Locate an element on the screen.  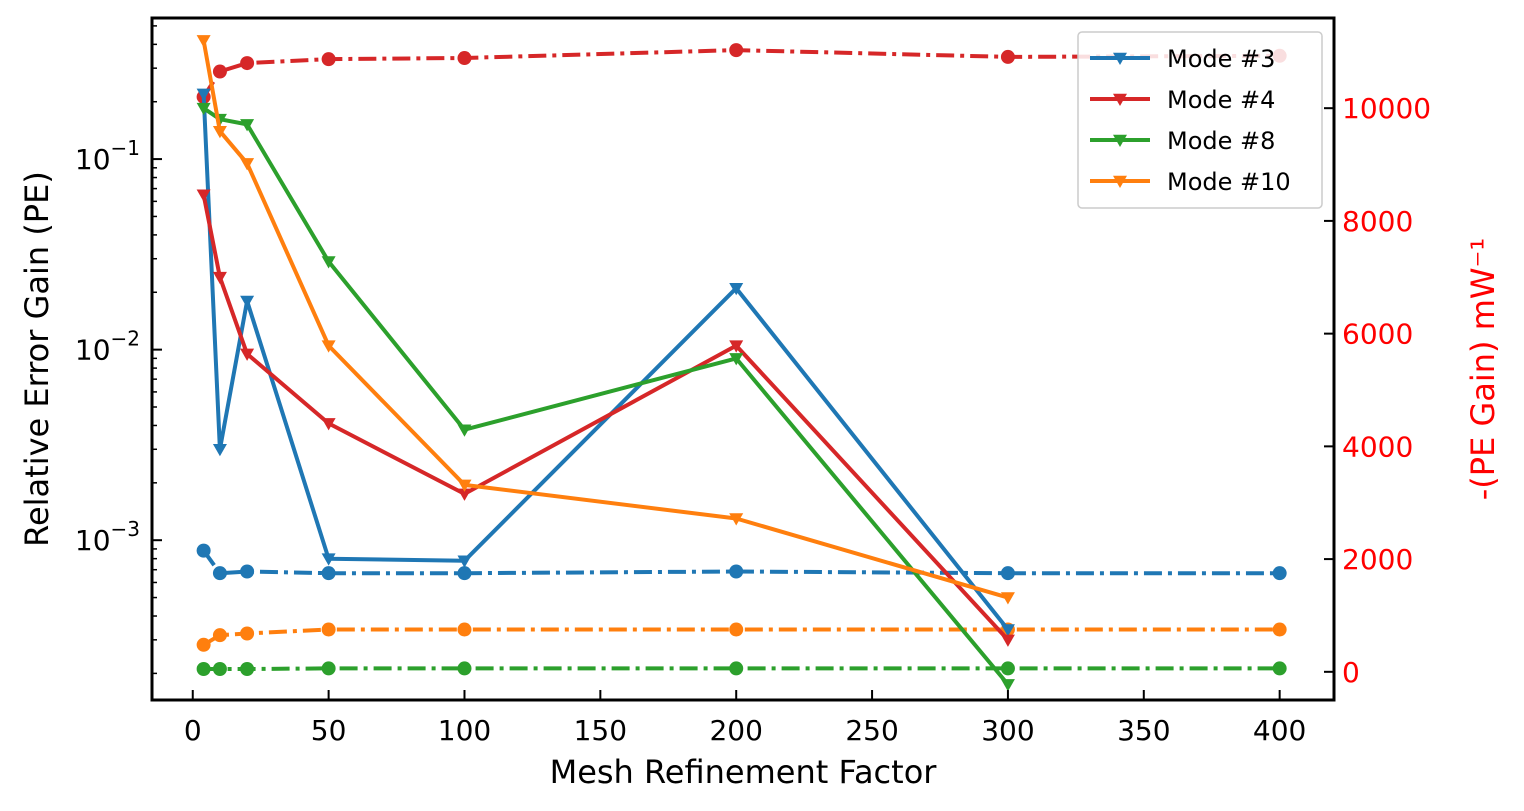
y-left-tick-label: 10⁻² is located at coordinates (107, 347).